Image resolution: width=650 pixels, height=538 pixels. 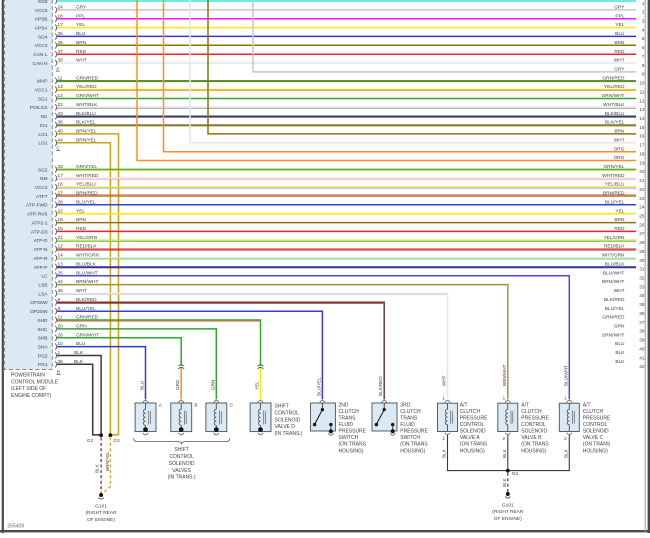 I want to click on svg-text: 22, so click(x=61, y=105).